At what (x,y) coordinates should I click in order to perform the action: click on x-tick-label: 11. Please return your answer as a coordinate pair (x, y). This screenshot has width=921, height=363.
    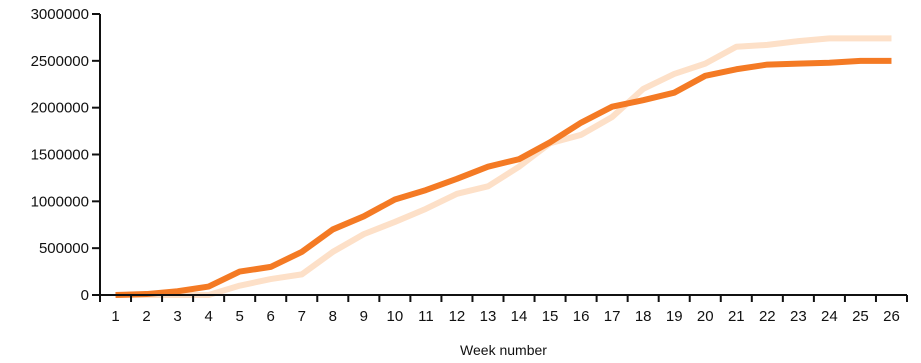
    Looking at the image, I should click on (426, 316).